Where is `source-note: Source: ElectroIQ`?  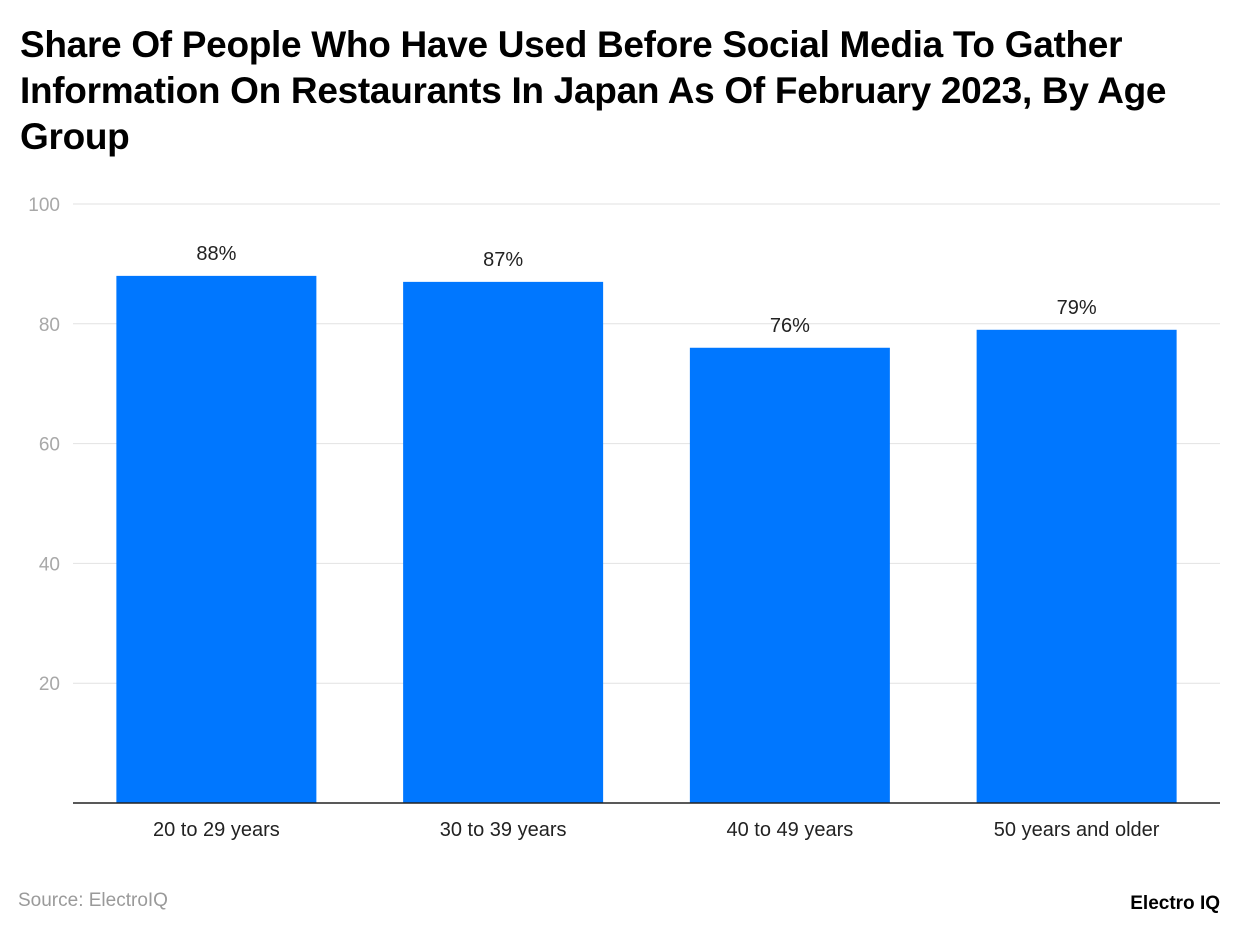
source-note: Source: ElectroIQ is located at coordinates (93, 900).